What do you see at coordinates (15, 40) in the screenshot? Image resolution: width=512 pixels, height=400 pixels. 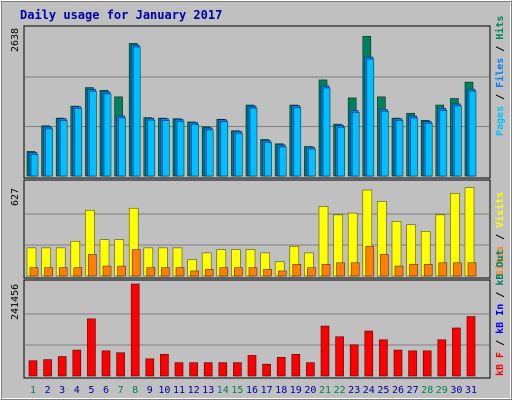 I see `hits-ymax-label: 2638` at bounding box center [15, 40].